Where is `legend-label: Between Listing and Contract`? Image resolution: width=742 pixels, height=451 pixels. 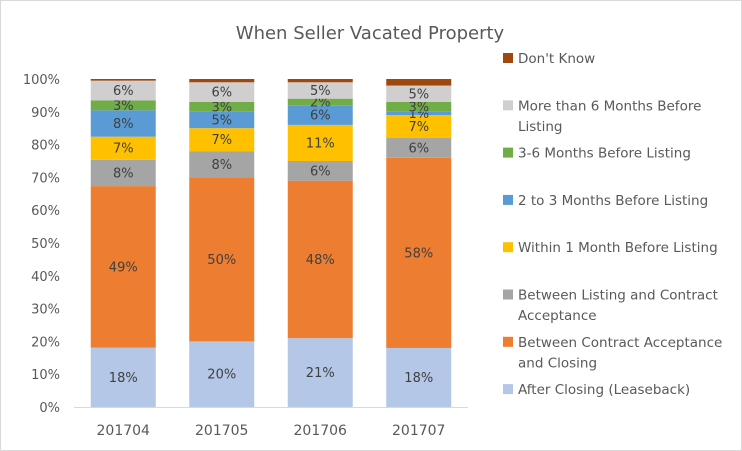
legend-label: Between Listing and Contract is located at coordinates (618, 296).